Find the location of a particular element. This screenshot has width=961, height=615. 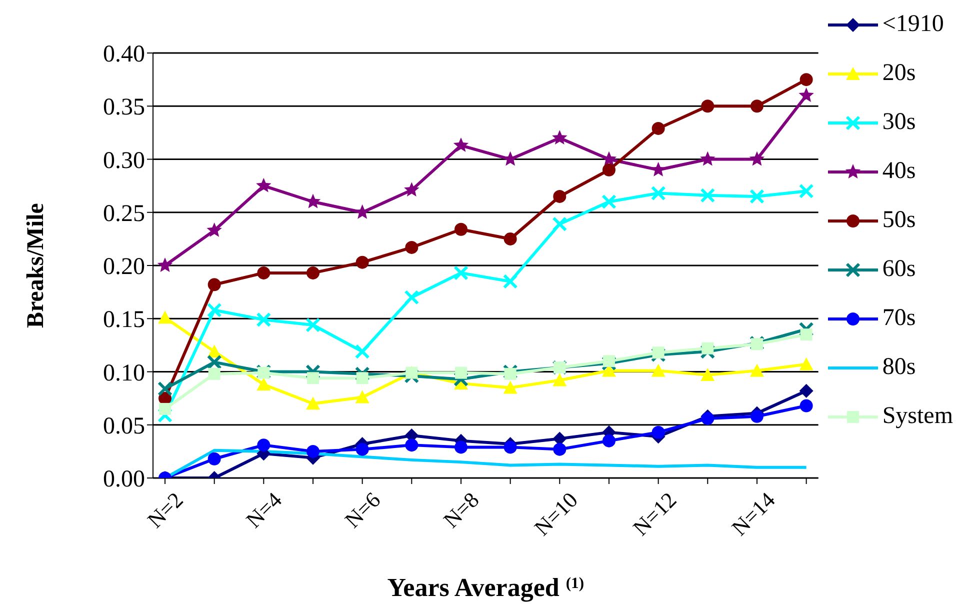

y-tick-label: 0.15 is located at coordinates (124, 320).